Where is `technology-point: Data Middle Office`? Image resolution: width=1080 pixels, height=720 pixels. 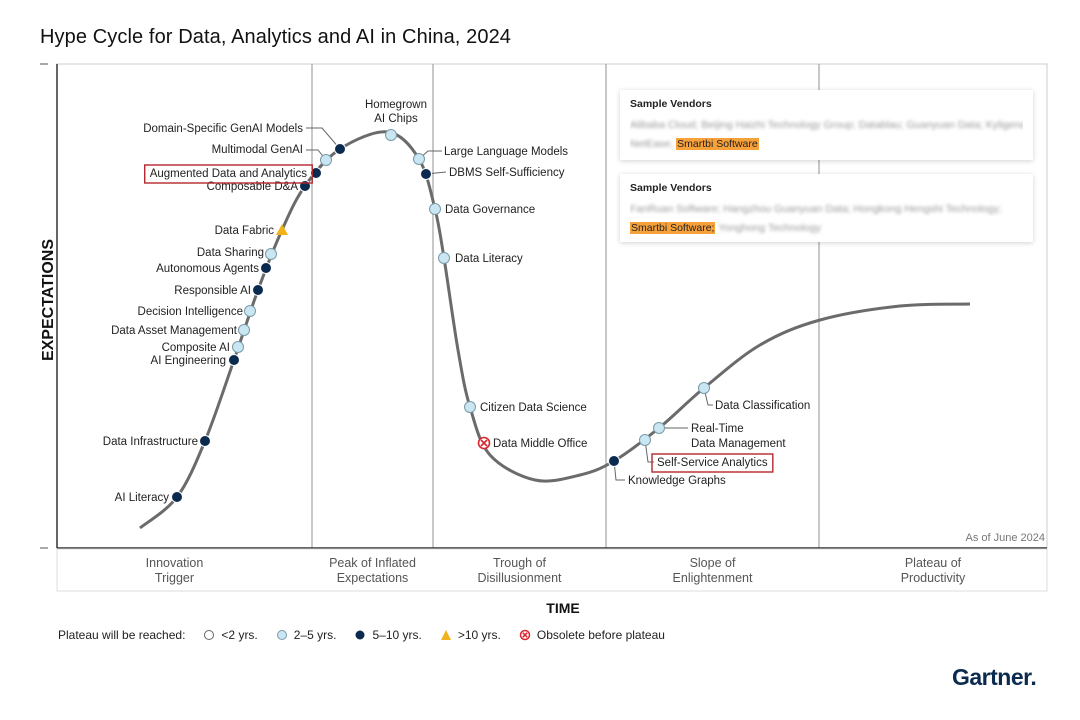
technology-point: Data Middle Office is located at coordinates (532, 443).